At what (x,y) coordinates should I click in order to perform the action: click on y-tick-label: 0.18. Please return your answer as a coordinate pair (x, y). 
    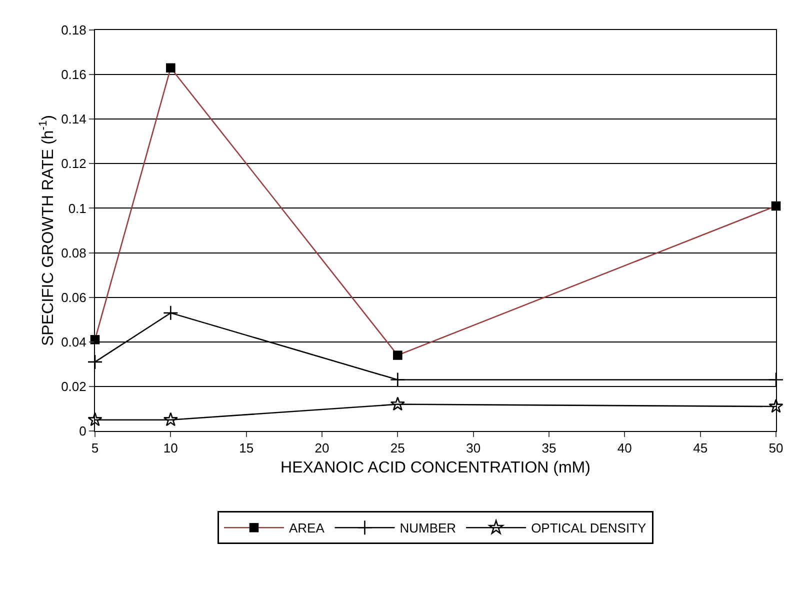
    Looking at the image, I should click on (73, 30).